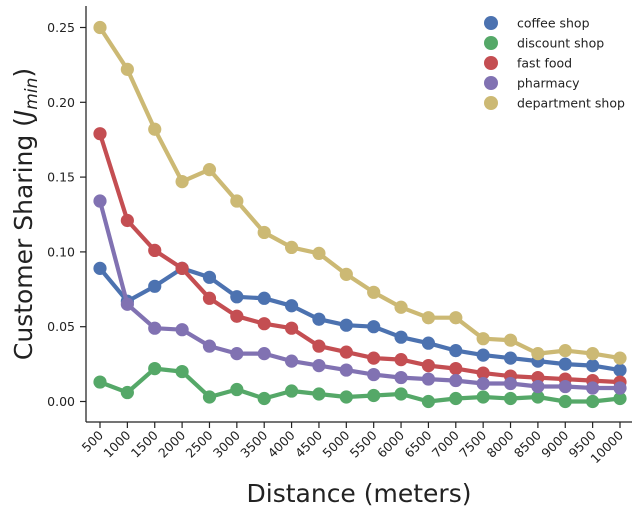  What do you see at coordinates (571, 103) in the screenshot?
I see `legend-label-department-shop: department shop` at bounding box center [571, 103].